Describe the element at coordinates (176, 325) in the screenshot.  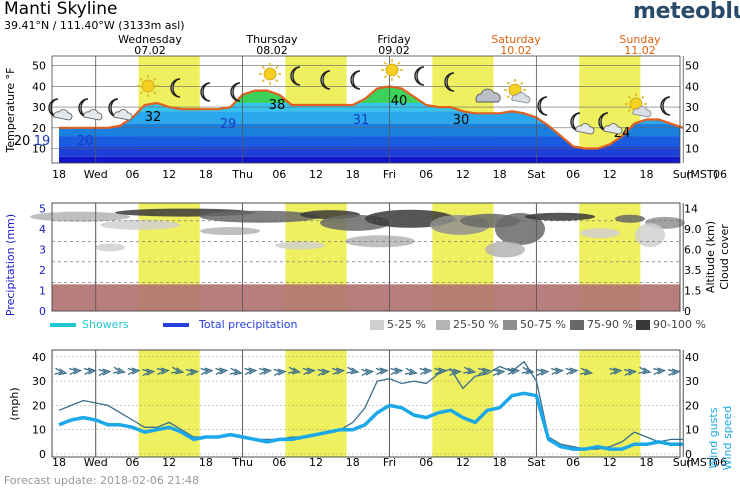
I see `total-precip-legend-swatch` at that location.